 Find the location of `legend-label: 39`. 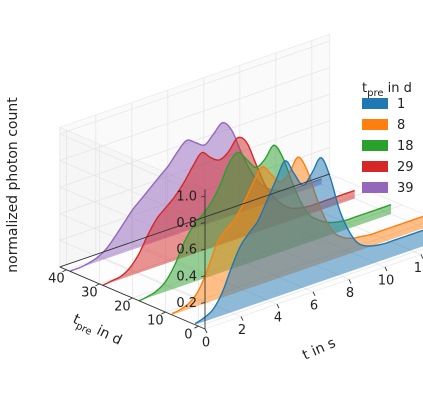

legend-label: 39 is located at coordinates (405, 188).